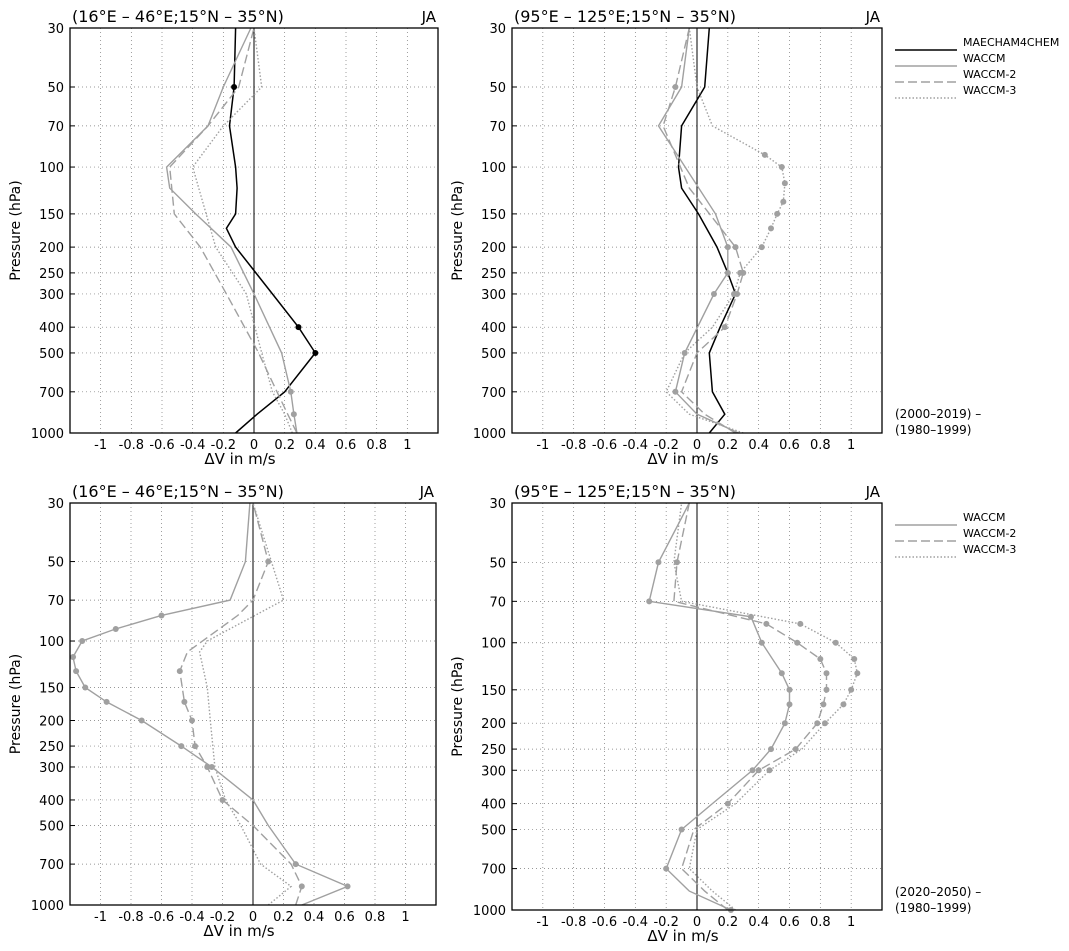 The width and height of the screenshot is (1069, 951). I want to click on x-tick-label: 0.2, so click(727, 445).